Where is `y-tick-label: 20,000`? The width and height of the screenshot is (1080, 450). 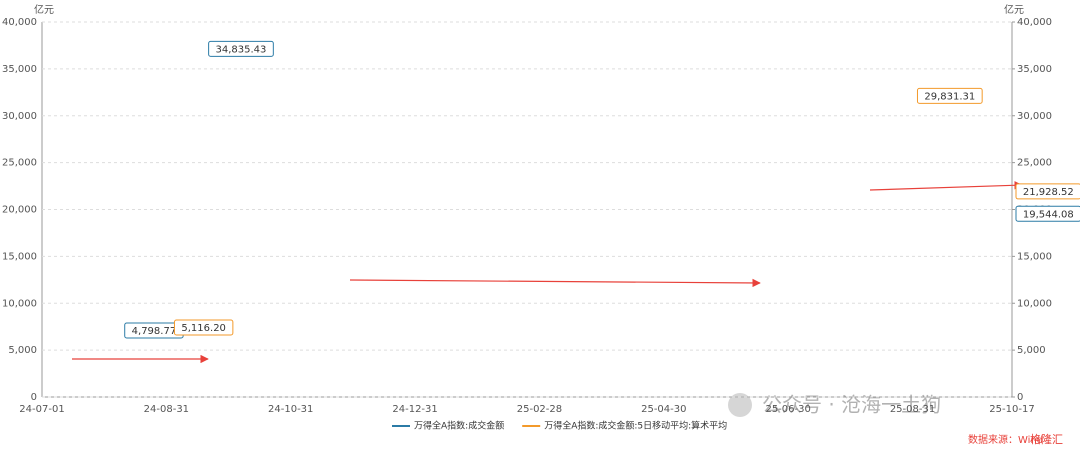
y-tick-label: 20,000 is located at coordinates (19, 210).